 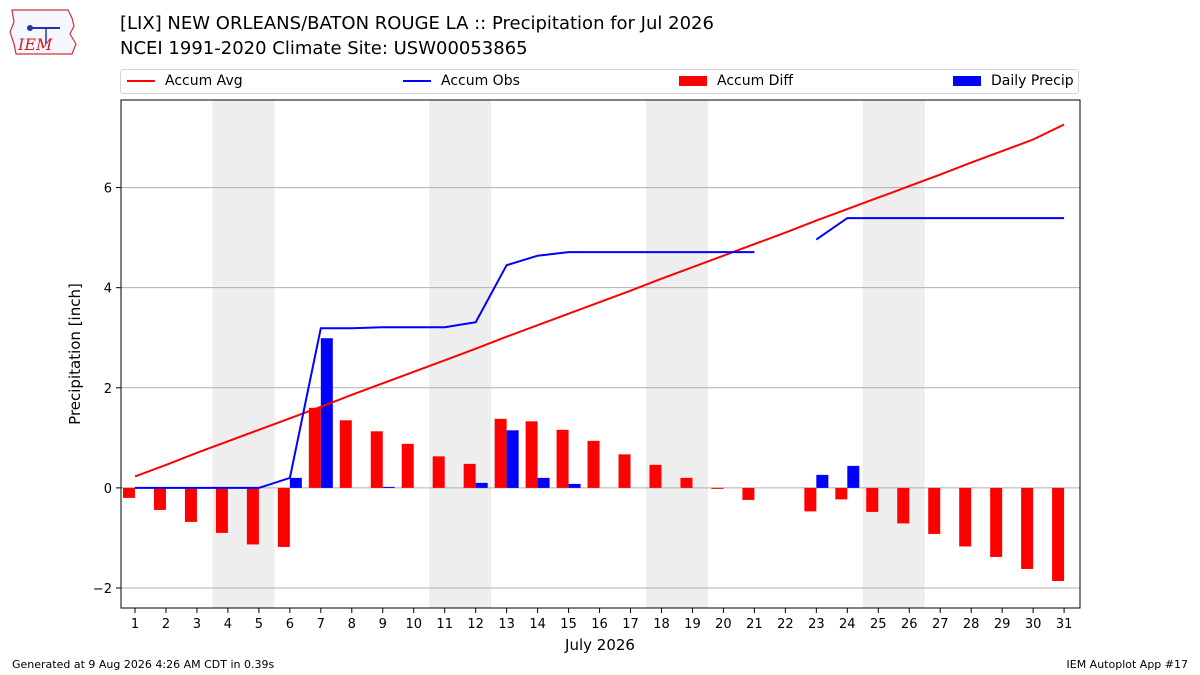 I want to click on x-tick-label: 11, so click(x=444, y=624).